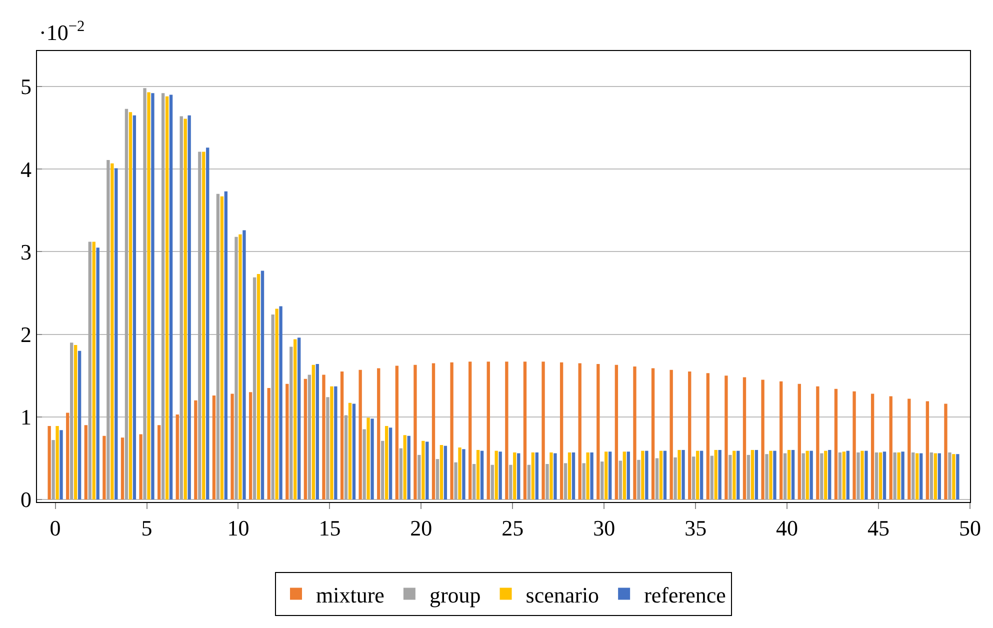 The image size is (993, 628). I want to click on x-tick-label: 40, so click(787, 528).